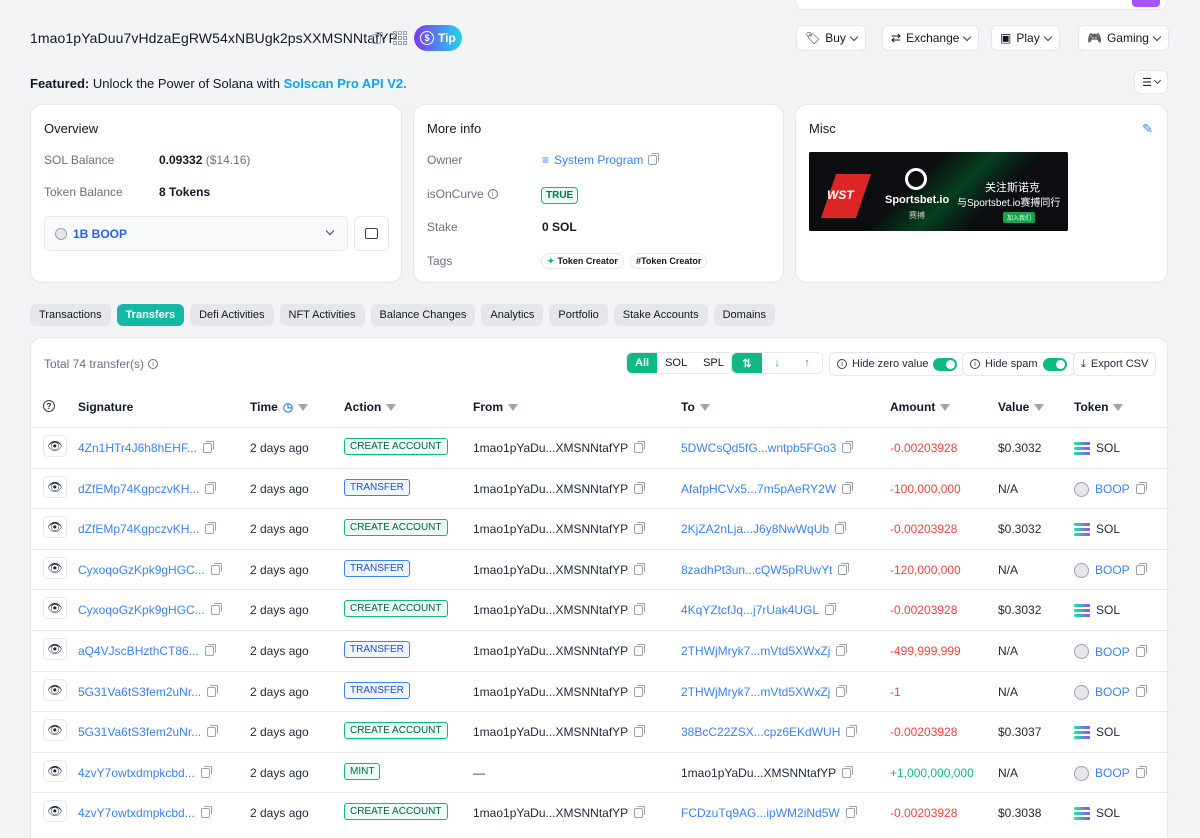 The image size is (1200, 838). I want to click on hide-spam-toggle: i Hide spam, so click(1018, 364).